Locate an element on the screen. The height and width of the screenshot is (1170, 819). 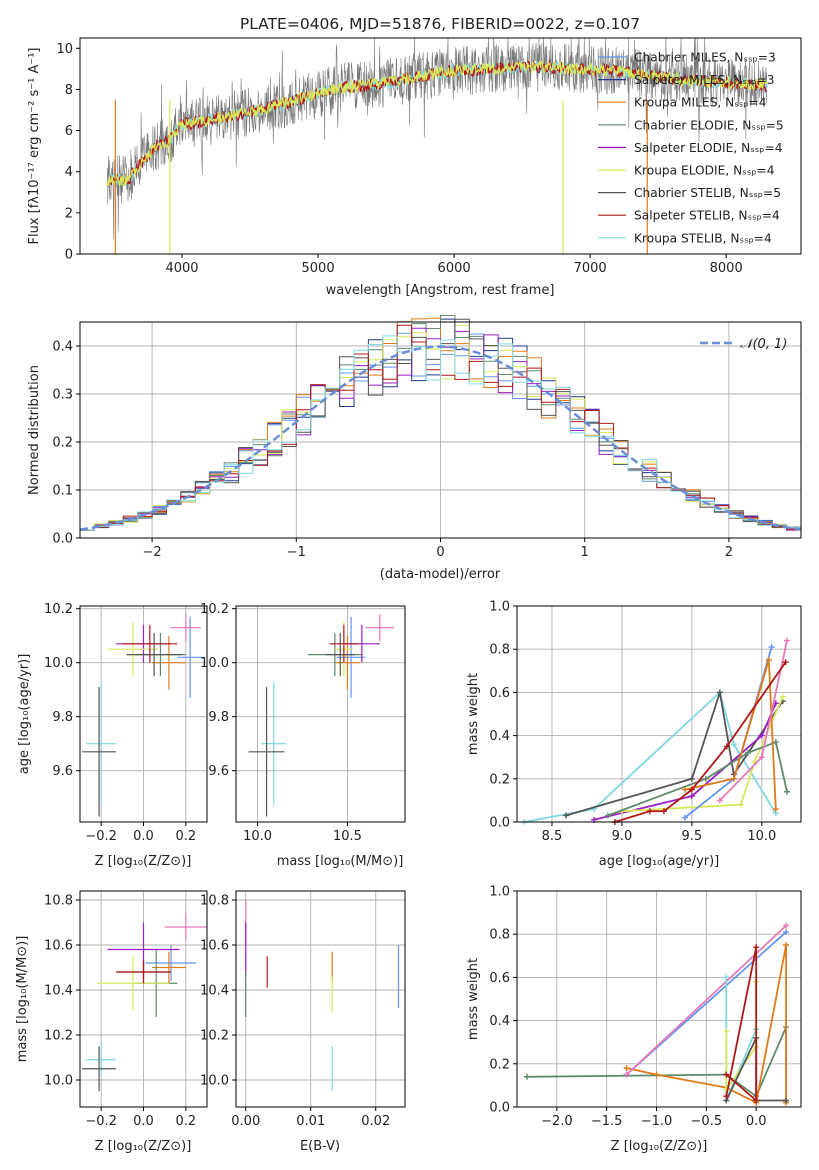
y-tick-label: 10 is located at coordinates (64, 49).